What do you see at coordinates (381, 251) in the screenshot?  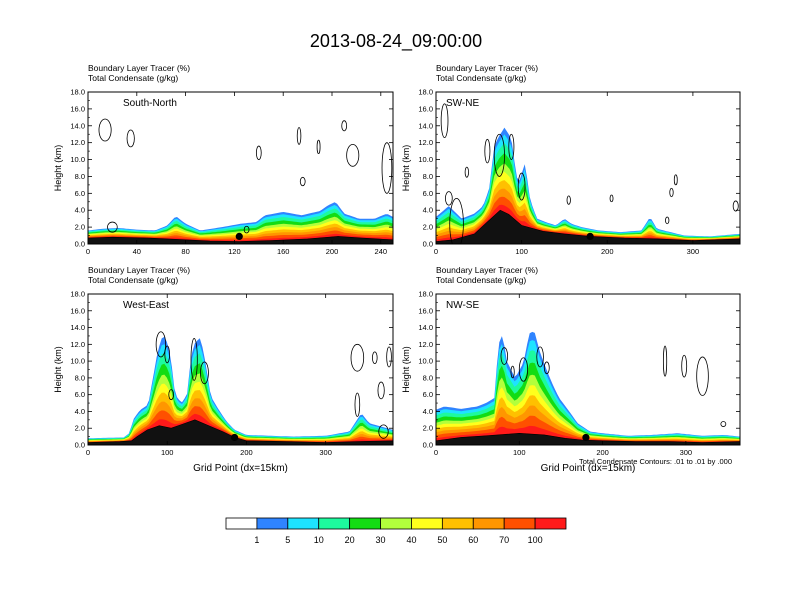 I see `x-tick-label: 240` at bounding box center [381, 251].